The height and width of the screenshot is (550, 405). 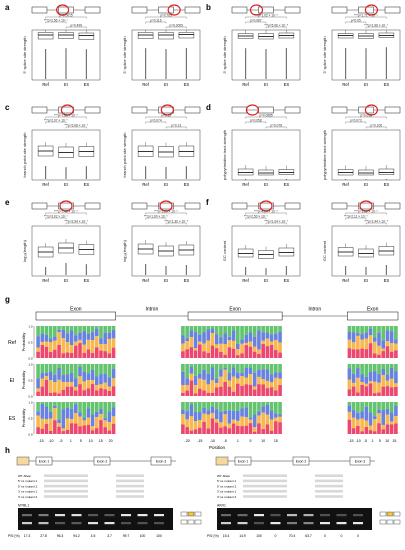 I want to click on logo-exon-box, so click(x=75, y=316).